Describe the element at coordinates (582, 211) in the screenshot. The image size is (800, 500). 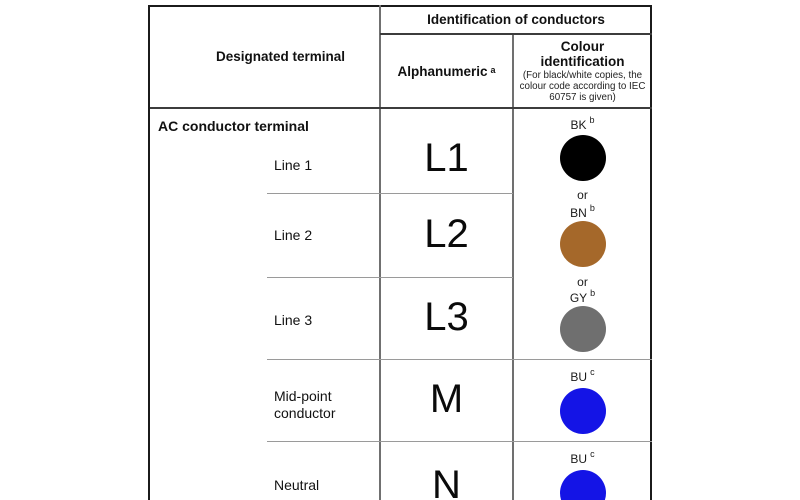
I see `colour-code-label-bn: BN b` at that location.